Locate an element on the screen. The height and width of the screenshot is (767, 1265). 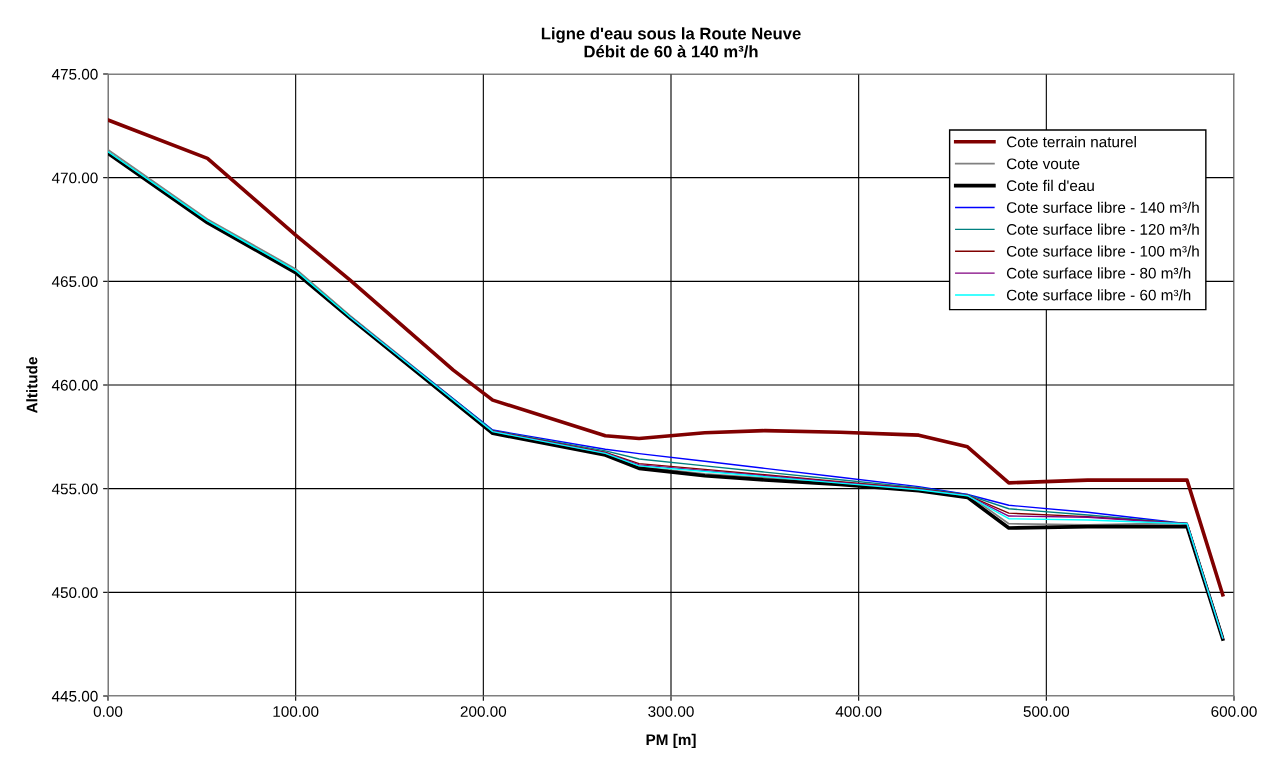
y-tick-label: 475.00 is located at coordinates (74, 74).